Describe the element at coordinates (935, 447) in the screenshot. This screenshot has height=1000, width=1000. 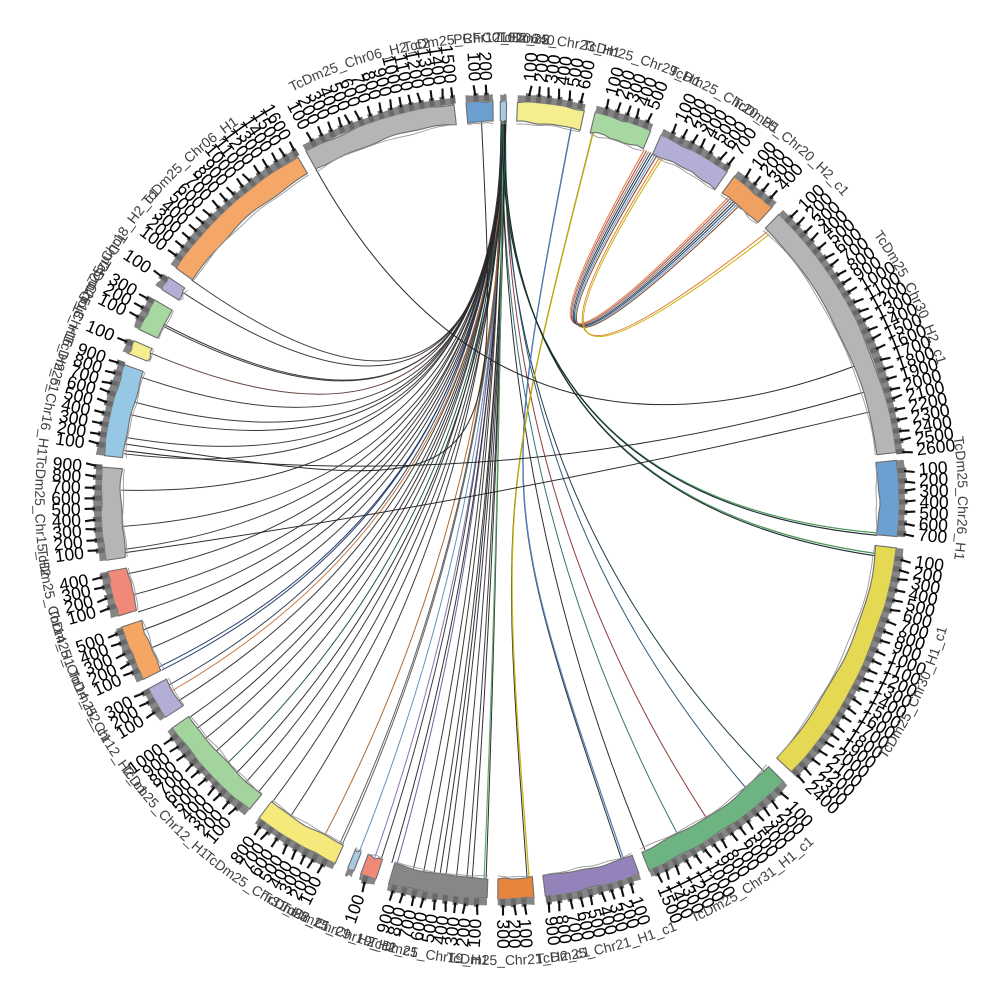
I see `svg-text: 2600` at that location.